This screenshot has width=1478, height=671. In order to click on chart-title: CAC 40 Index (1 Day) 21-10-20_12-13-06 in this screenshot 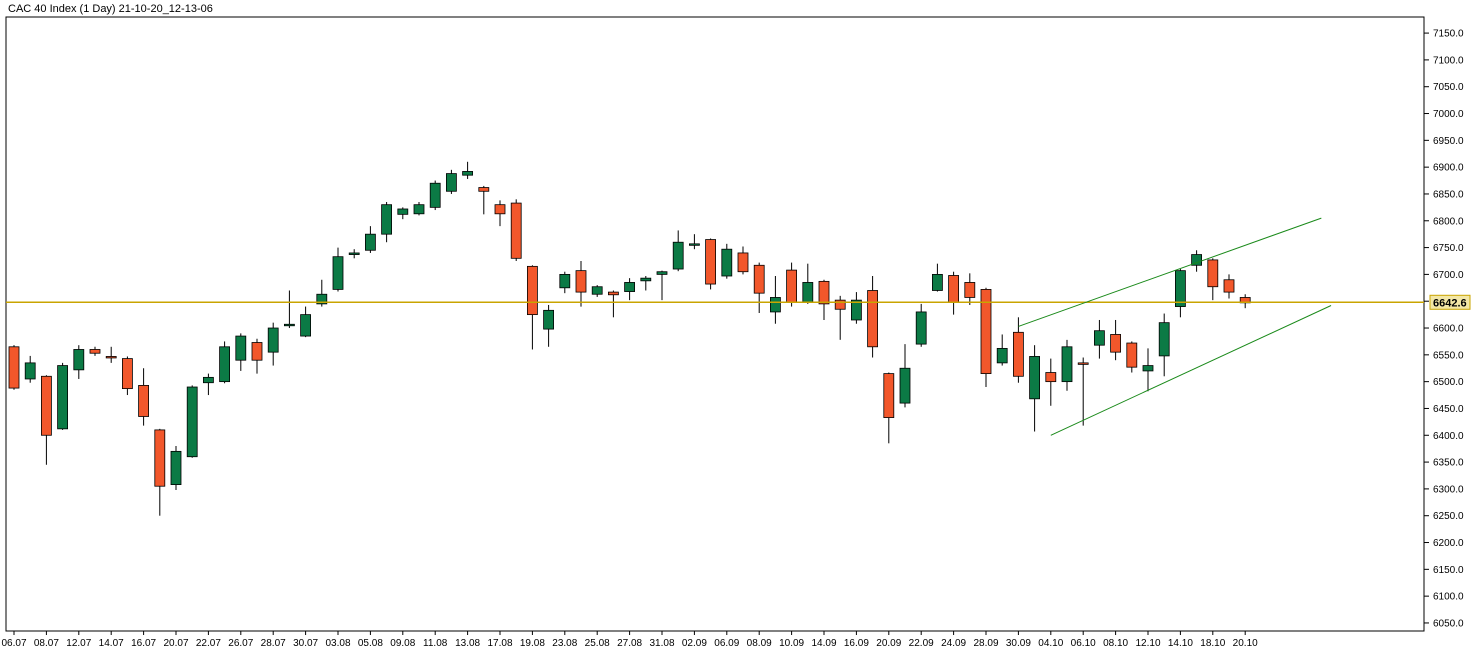, I will do `click(110, 9)`.